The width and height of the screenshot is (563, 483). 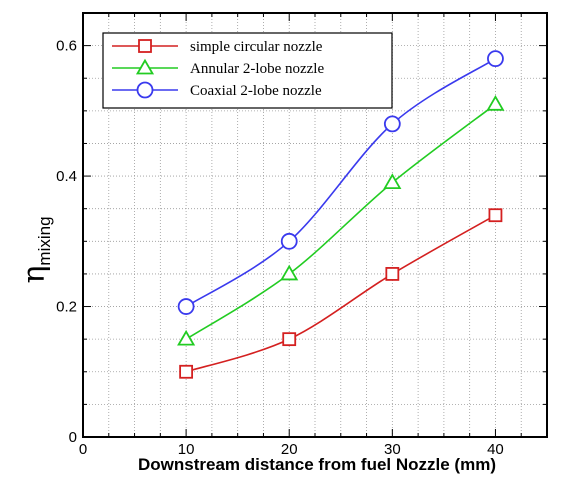 What do you see at coordinates (66, 46) in the screenshot?
I see `y-tick-label: 0.6` at bounding box center [66, 46].